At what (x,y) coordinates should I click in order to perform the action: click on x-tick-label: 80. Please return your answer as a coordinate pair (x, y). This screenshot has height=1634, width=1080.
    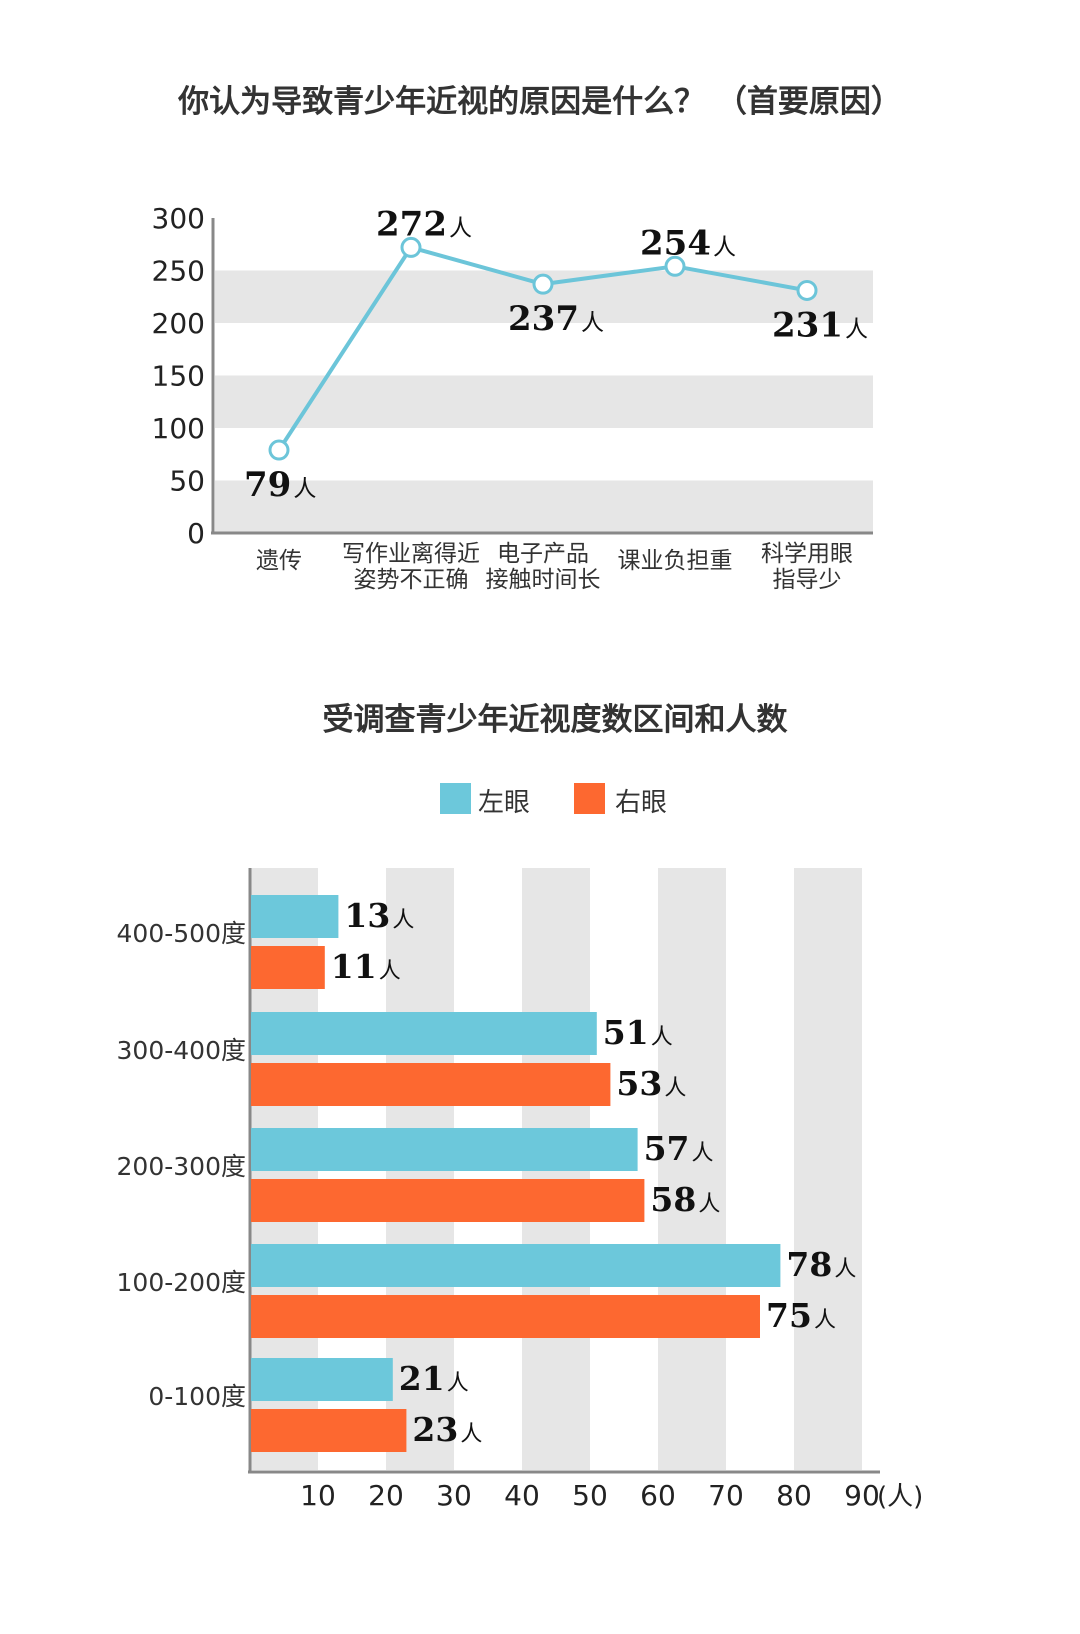
    Looking at the image, I should click on (794, 1495).